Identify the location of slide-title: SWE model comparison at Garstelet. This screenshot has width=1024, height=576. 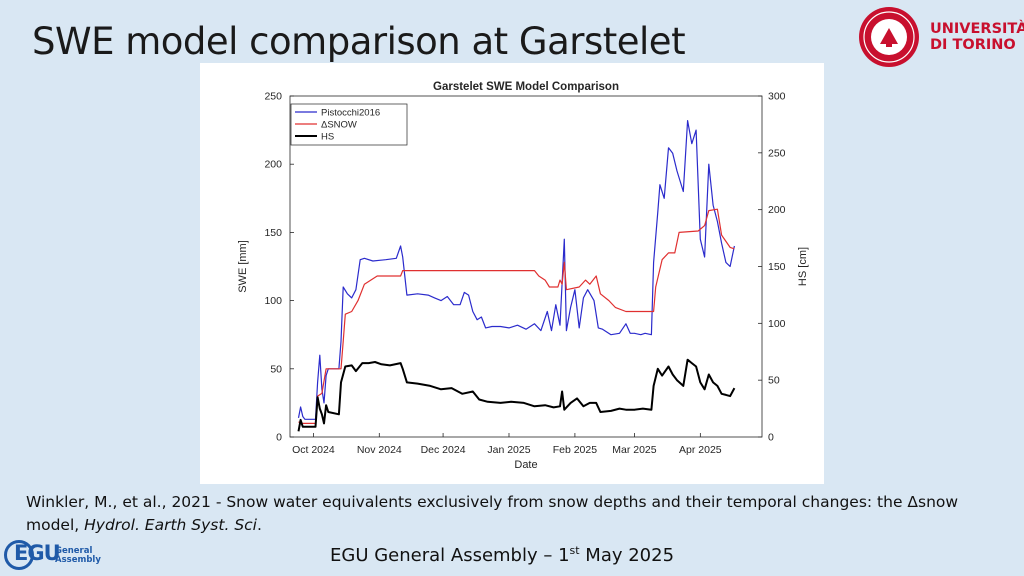
(359, 41).